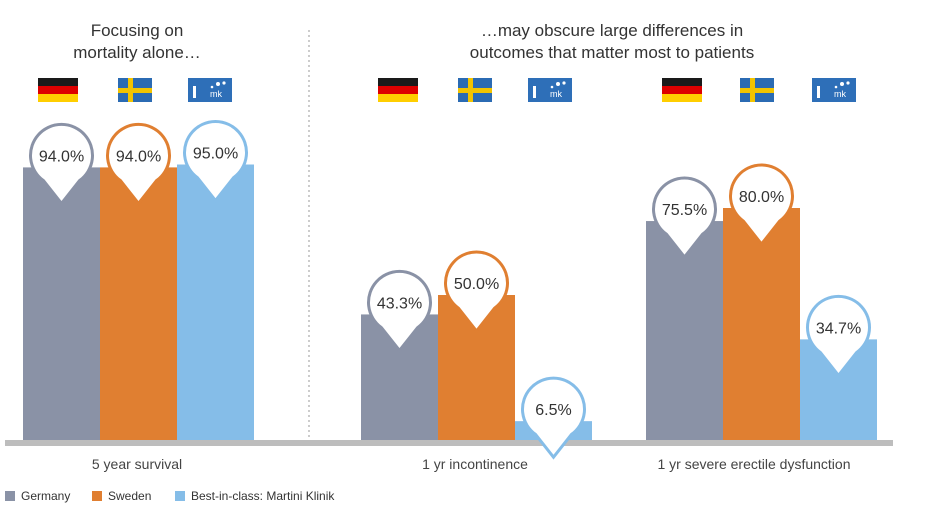  I want to click on data-label: 75.5%, so click(684, 210).